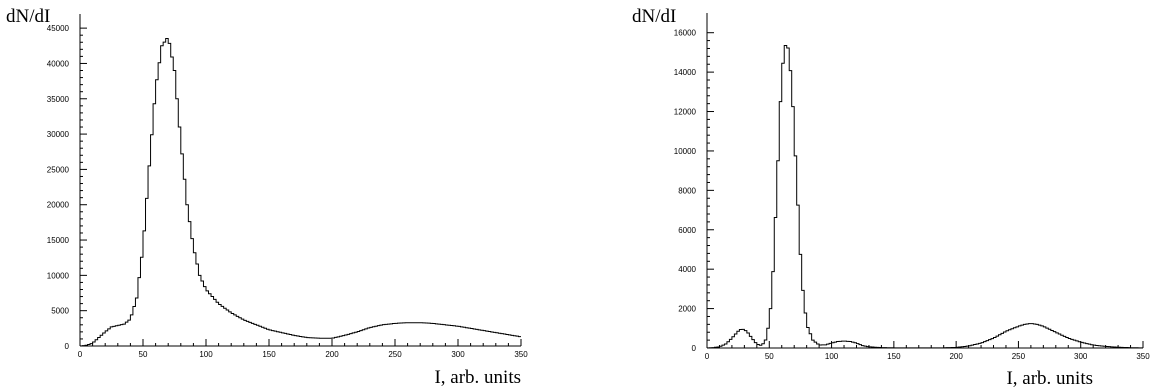  What do you see at coordinates (685, 112) in the screenshot?
I see `y-tick-label: 12000` at bounding box center [685, 112].